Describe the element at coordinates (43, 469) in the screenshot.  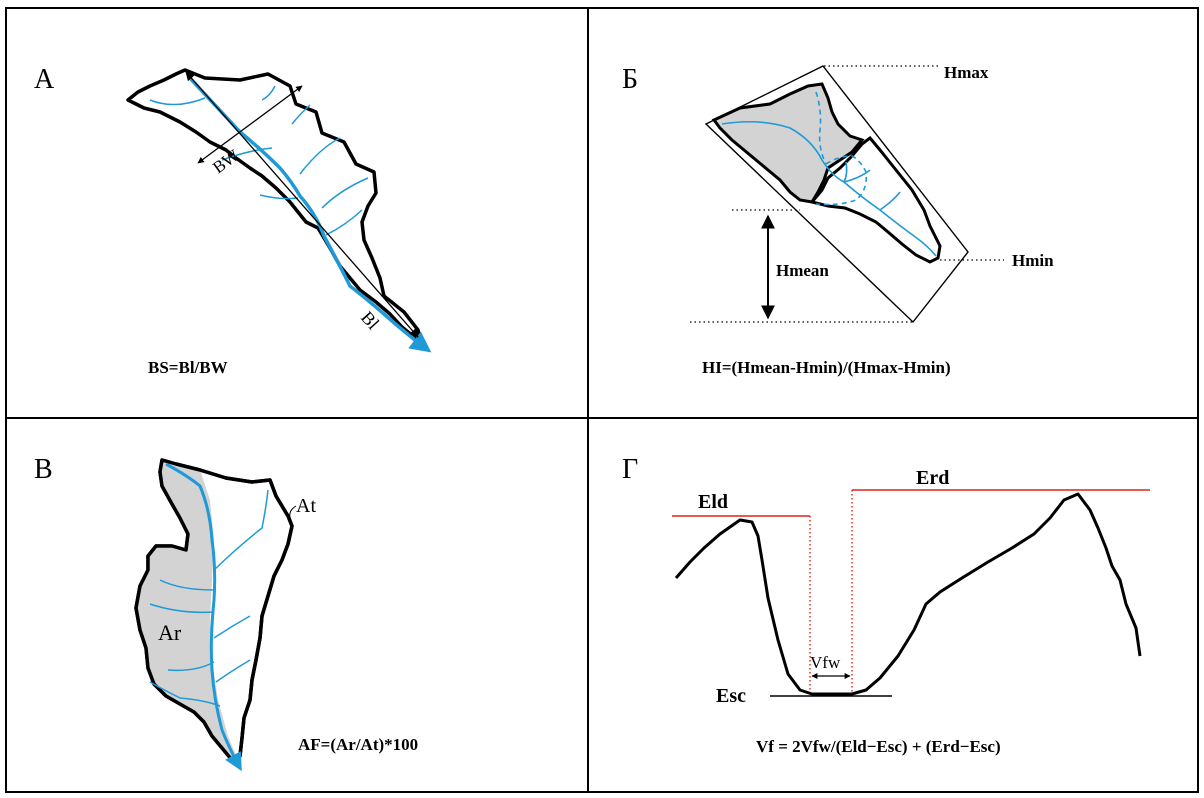
I see `panel-v-letter: В` at that location.